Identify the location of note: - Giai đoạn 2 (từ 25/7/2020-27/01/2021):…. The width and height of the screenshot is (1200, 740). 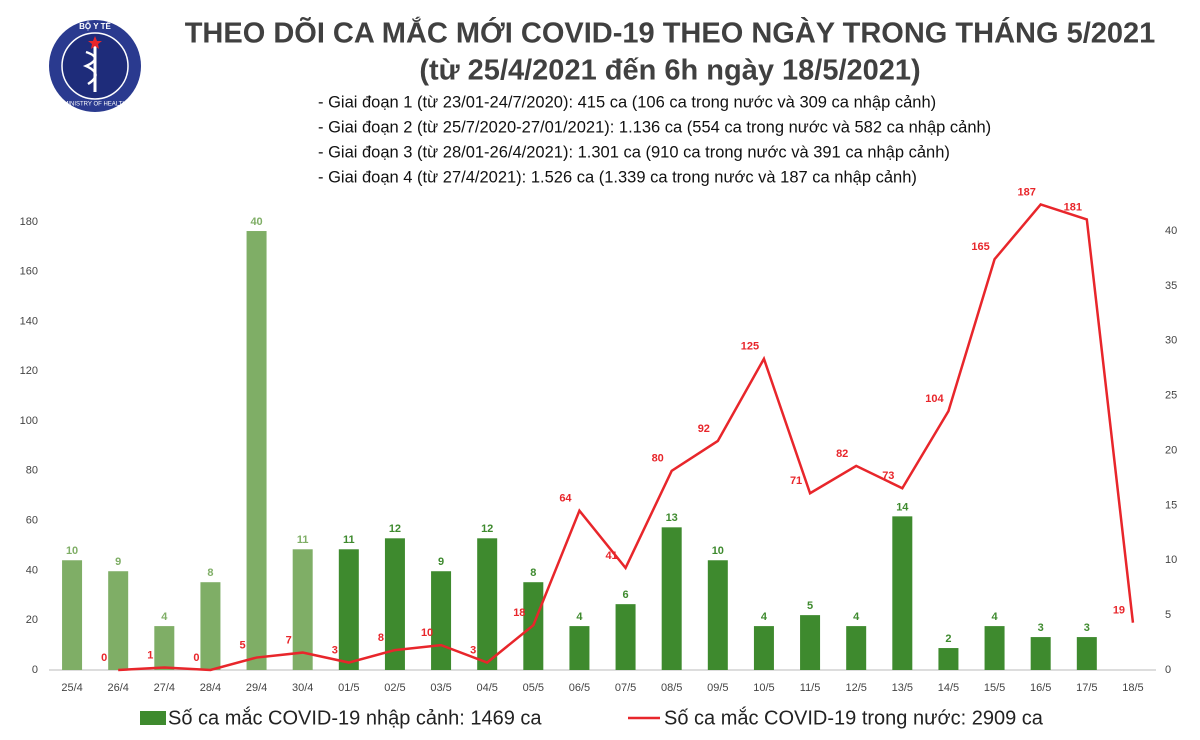
(654, 127).